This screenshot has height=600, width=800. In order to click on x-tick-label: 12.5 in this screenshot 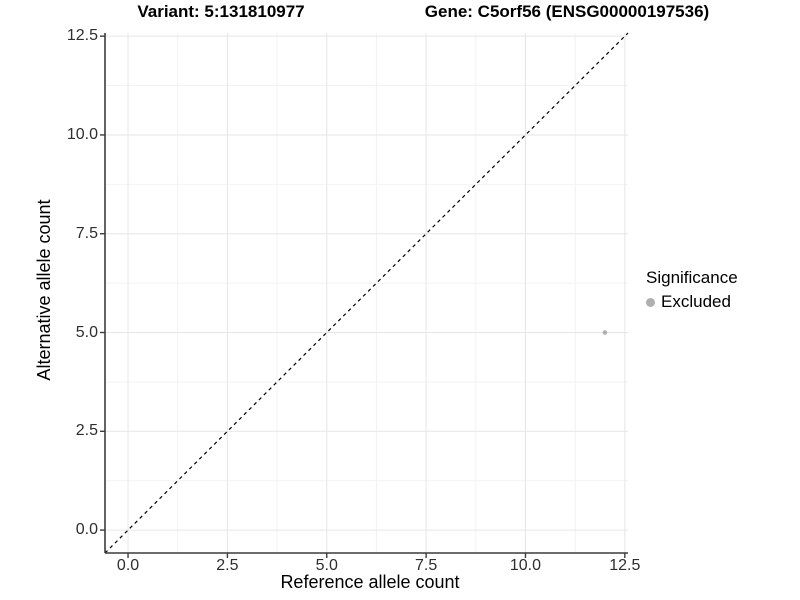, I will do `click(625, 565)`.